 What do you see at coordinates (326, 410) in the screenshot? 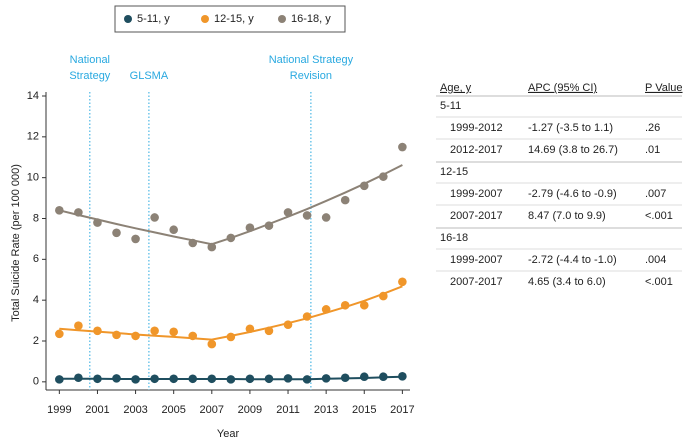
I see `x-tick-label: 2013` at bounding box center [326, 410].